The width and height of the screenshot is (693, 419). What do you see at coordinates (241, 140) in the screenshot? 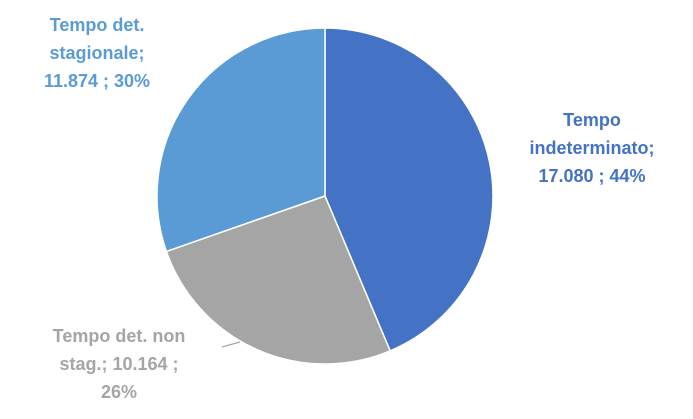
I see `pie-slice-tempo-det-stagionale` at bounding box center [241, 140].